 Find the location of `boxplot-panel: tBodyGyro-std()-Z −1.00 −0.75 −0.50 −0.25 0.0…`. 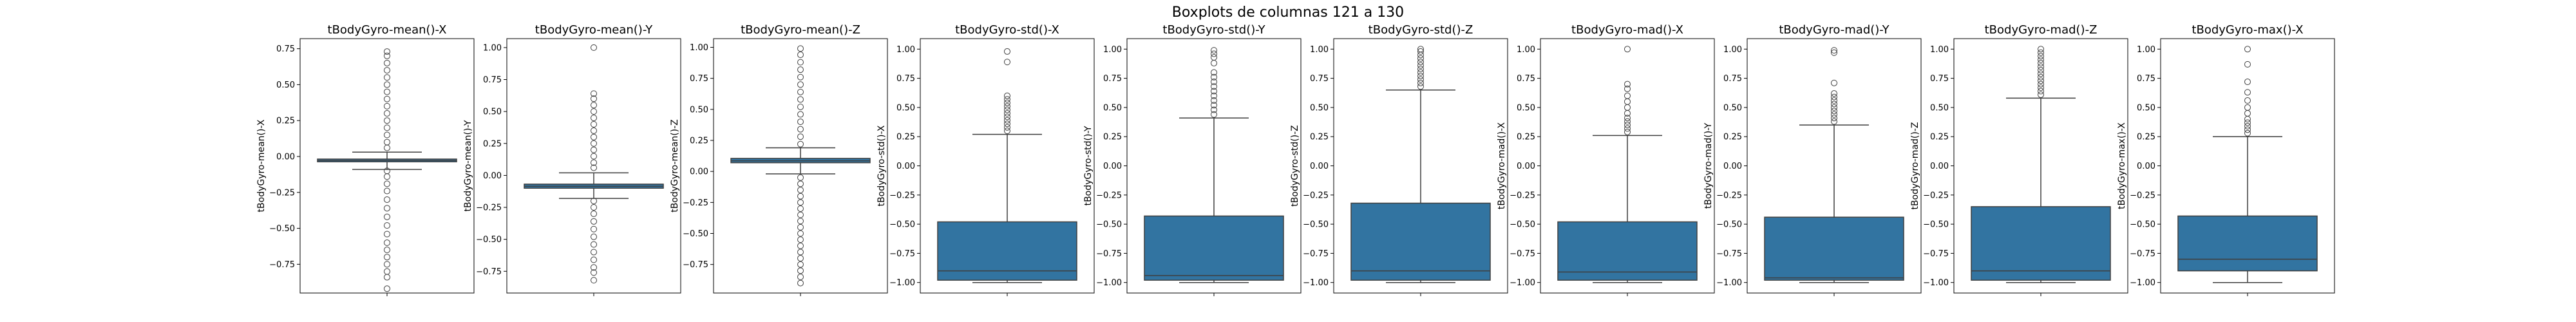

boxplot-panel: tBodyGyro-std()-Z −1.00 −0.75 −0.50 −0.25 0.0… is located at coordinates (1399, 159).